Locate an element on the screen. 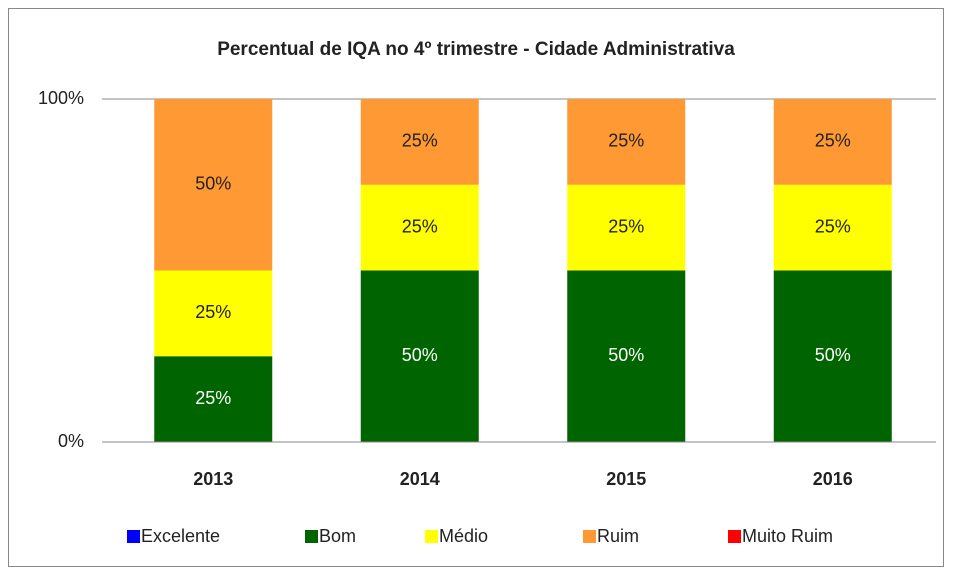  y-tick-label: 100% is located at coordinates (61, 98).